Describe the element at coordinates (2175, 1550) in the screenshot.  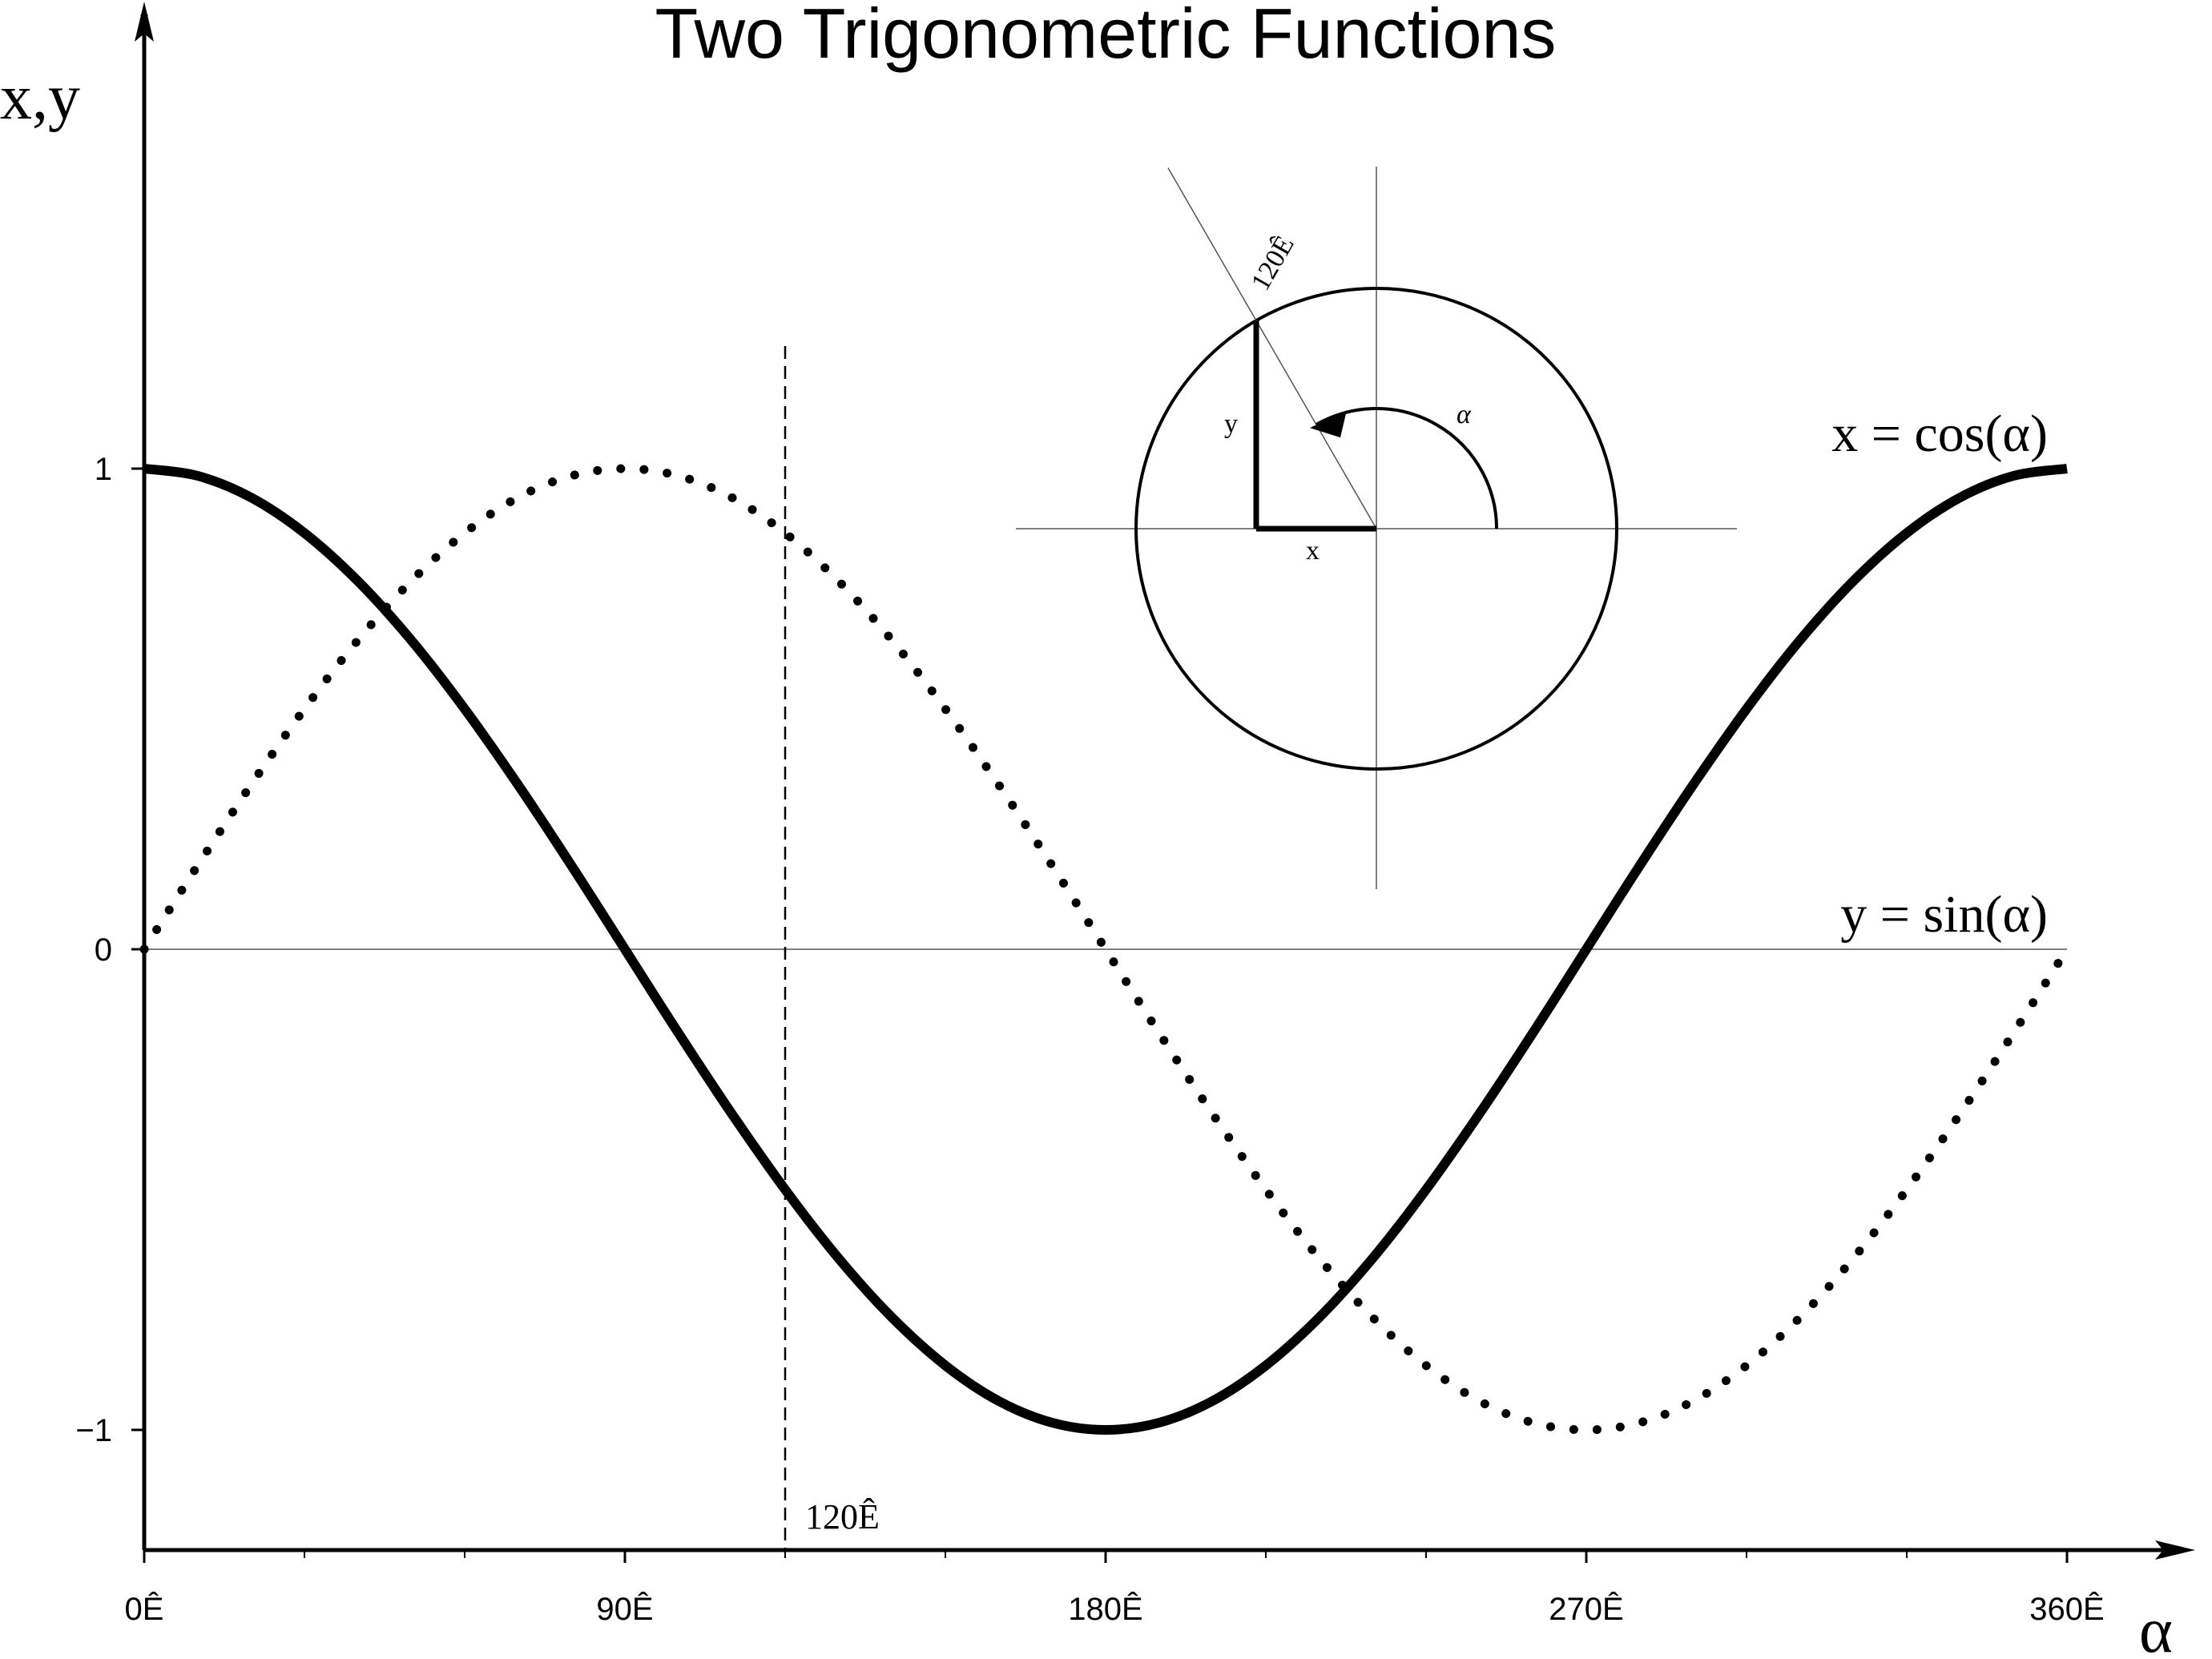
I see `x-axis-arrowhead` at that location.